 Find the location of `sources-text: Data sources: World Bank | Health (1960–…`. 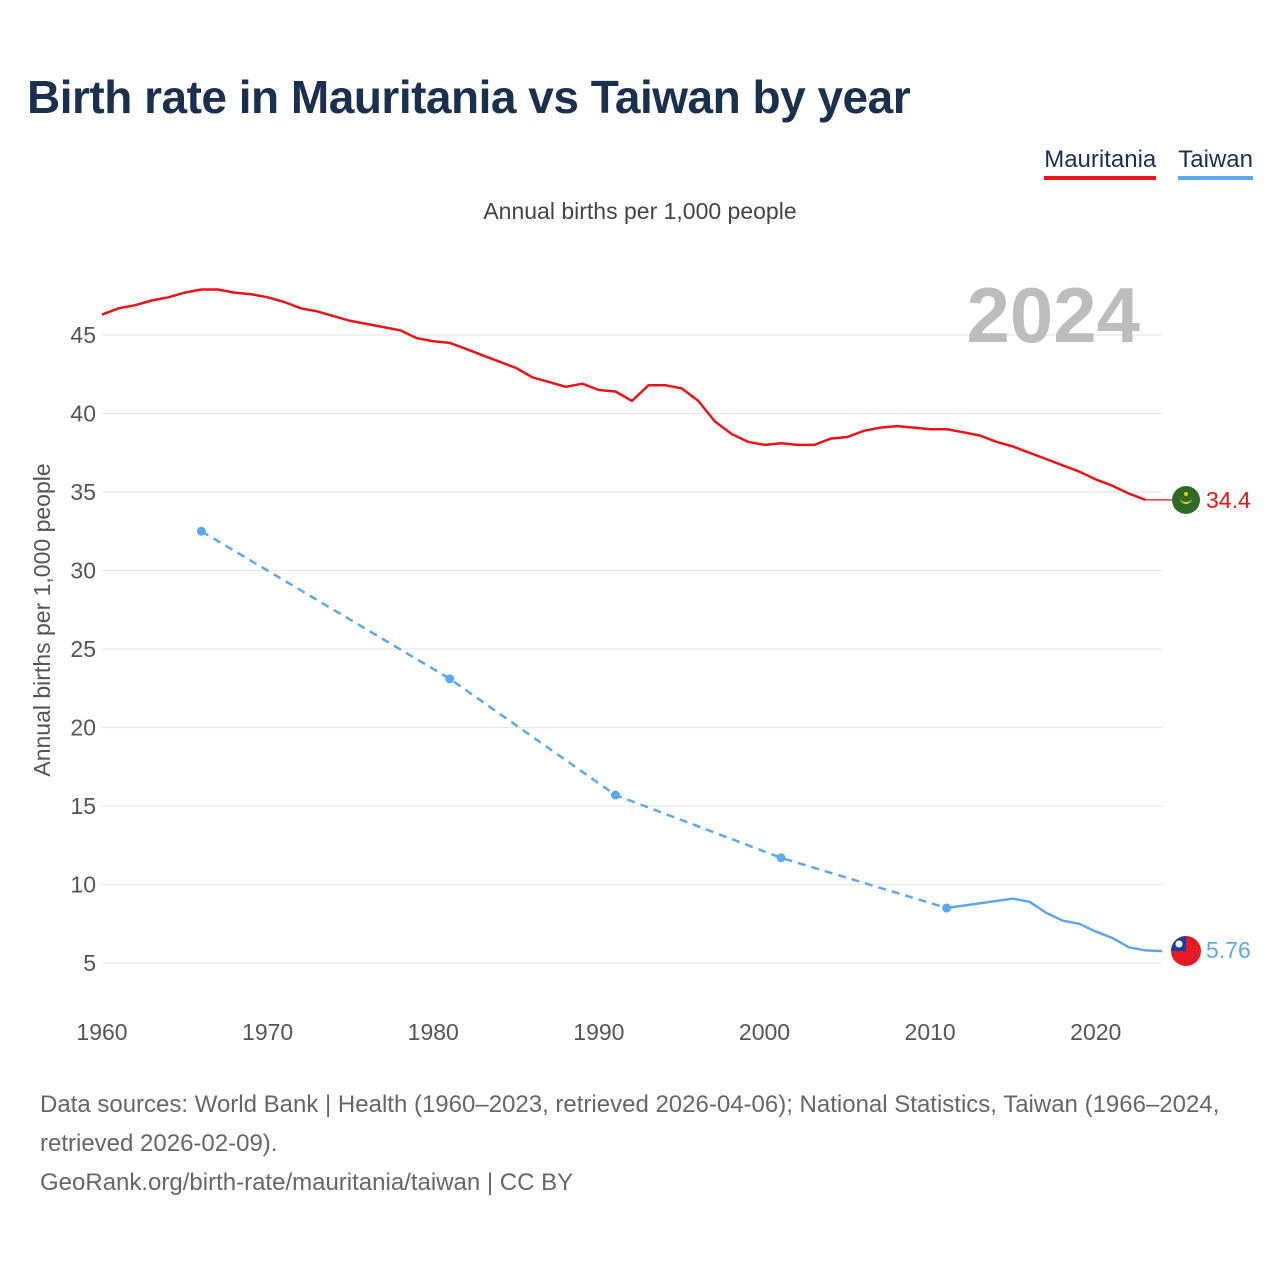

sources-text: Data sources: World Bank | Health (1960–… is located at coordinates (630, 1124).